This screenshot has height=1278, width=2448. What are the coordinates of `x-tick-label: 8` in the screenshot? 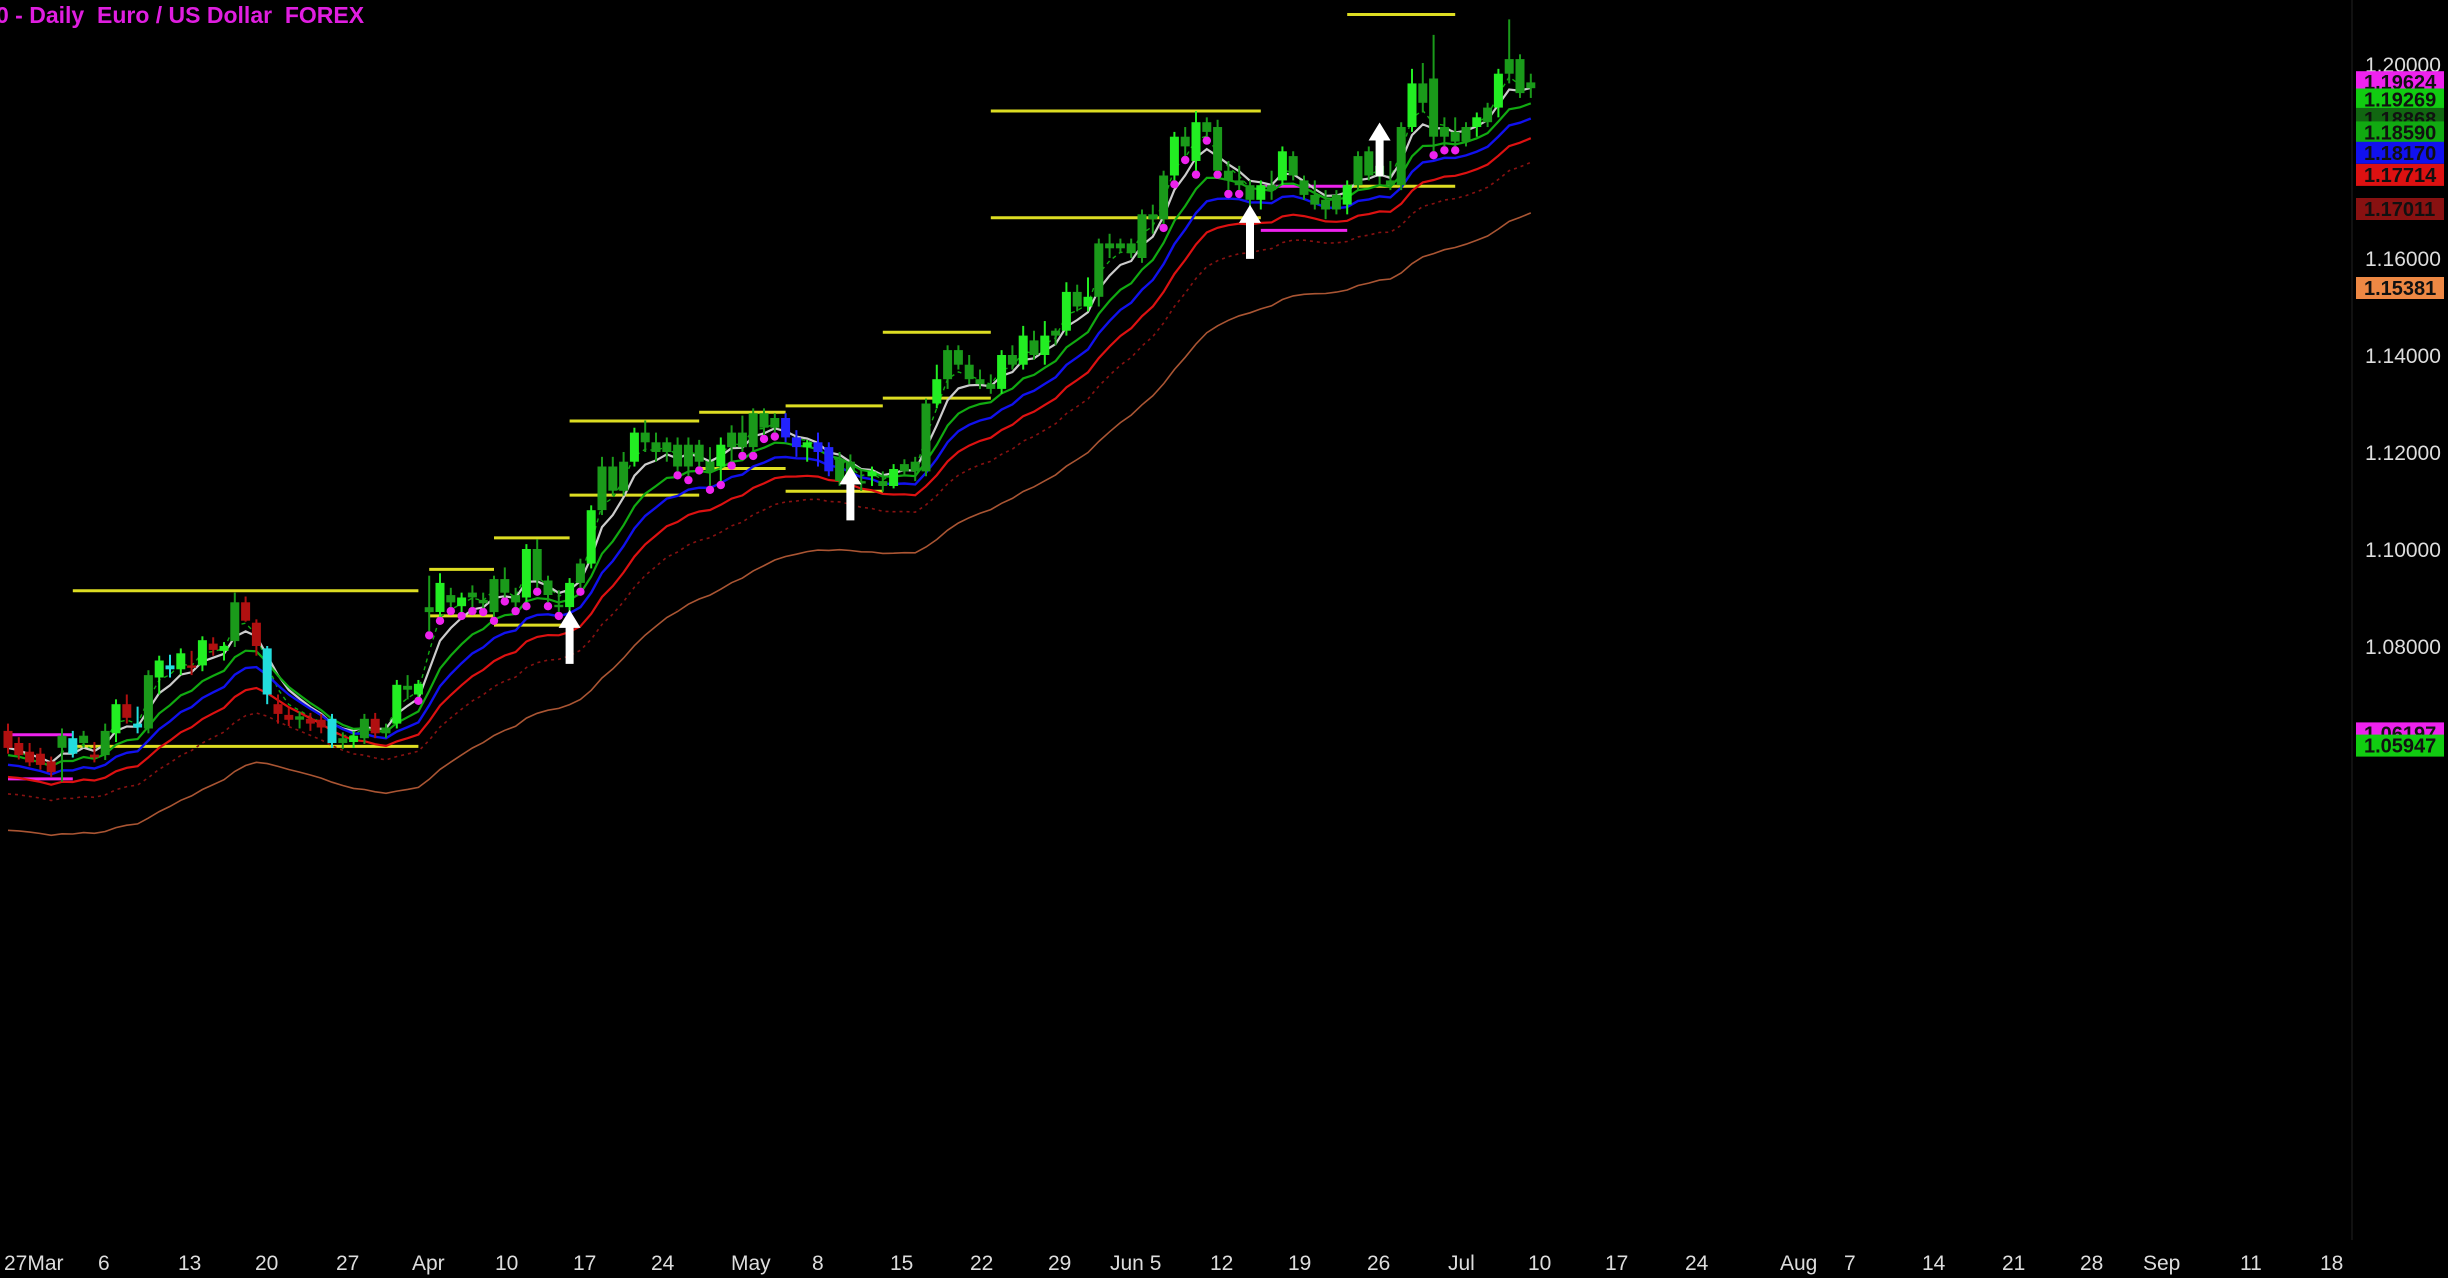 It's located at (818, 1263).